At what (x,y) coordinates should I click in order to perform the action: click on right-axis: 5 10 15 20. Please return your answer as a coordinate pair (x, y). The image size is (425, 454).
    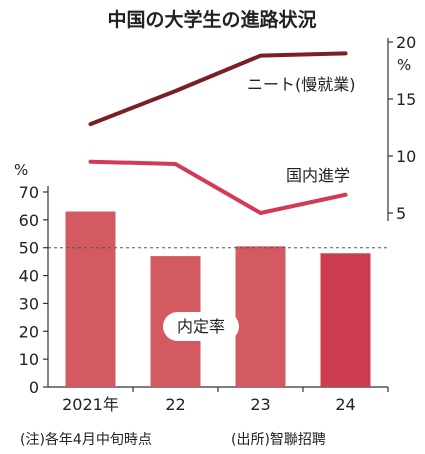
    Looking at the image, I should click on (401, 128).